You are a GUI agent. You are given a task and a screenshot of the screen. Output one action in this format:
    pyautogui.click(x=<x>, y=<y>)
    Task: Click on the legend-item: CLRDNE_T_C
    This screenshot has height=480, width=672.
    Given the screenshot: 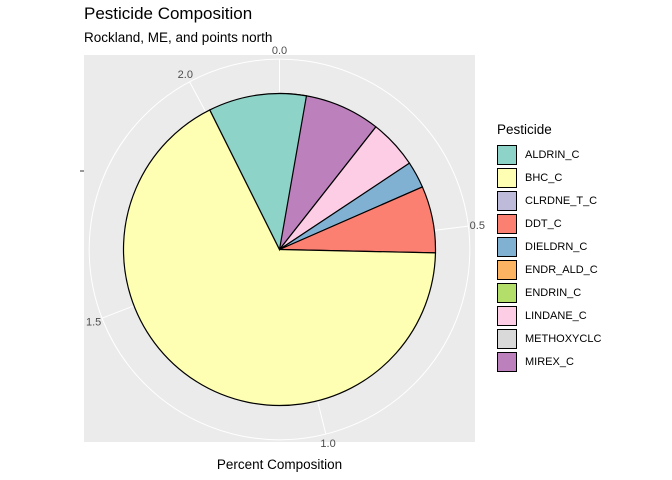 What is the action you would take?
    pyautogui.click(x=549, y=200)
    